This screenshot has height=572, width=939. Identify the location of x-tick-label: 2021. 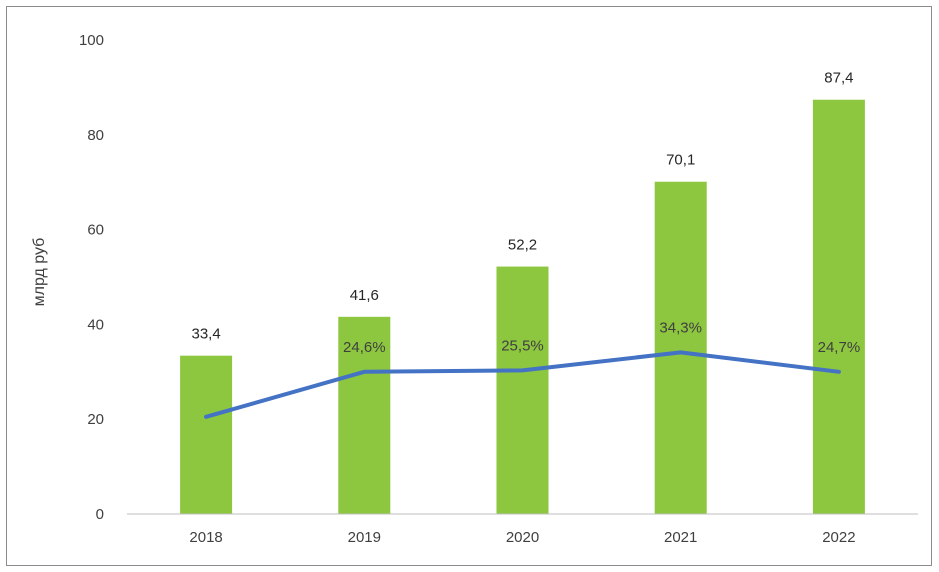
(680, 537).